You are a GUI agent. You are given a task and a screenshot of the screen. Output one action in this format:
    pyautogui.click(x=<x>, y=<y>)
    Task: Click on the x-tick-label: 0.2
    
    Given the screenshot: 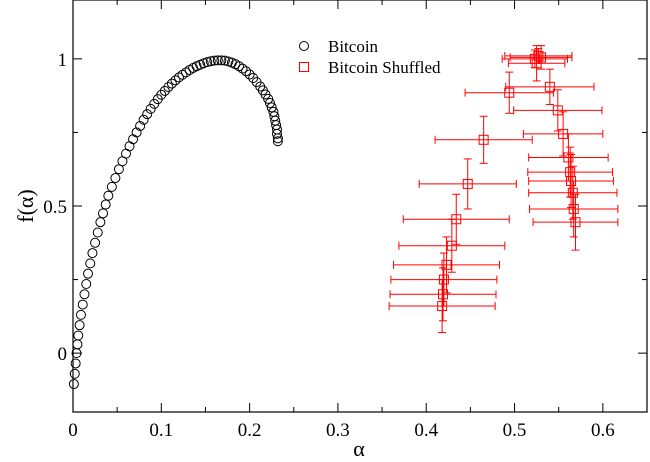 What is the action you would take?
    pyautogui.click(x=250, y=430)
    